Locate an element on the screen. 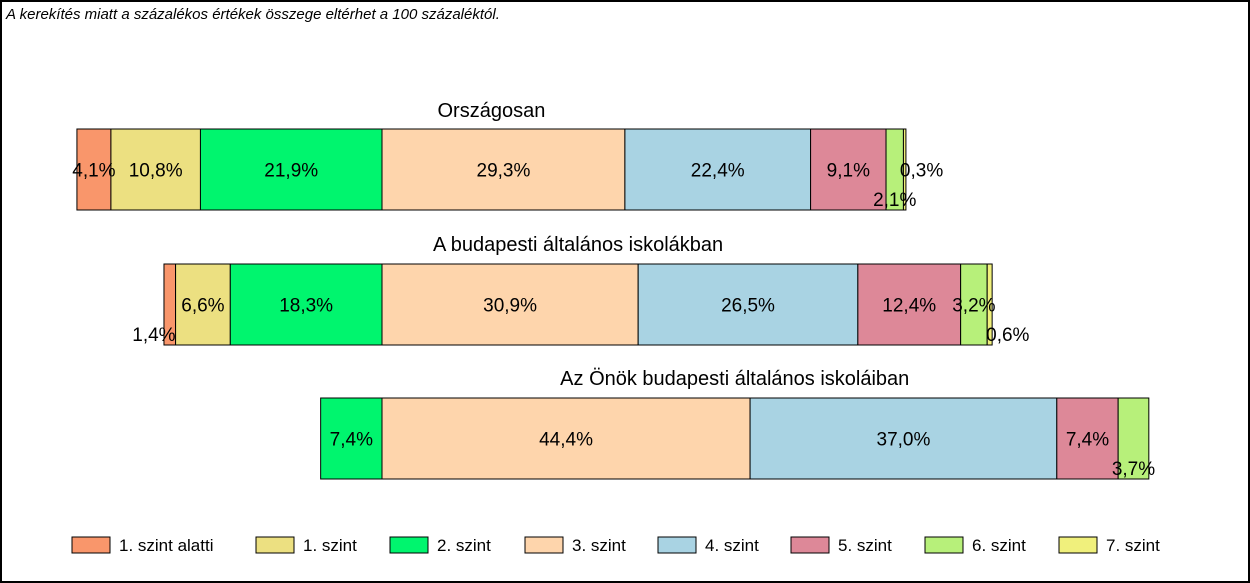 The height and width of the screenshot is (583, 1250). data-label: 12,4% is located at coordinates (909, 306).